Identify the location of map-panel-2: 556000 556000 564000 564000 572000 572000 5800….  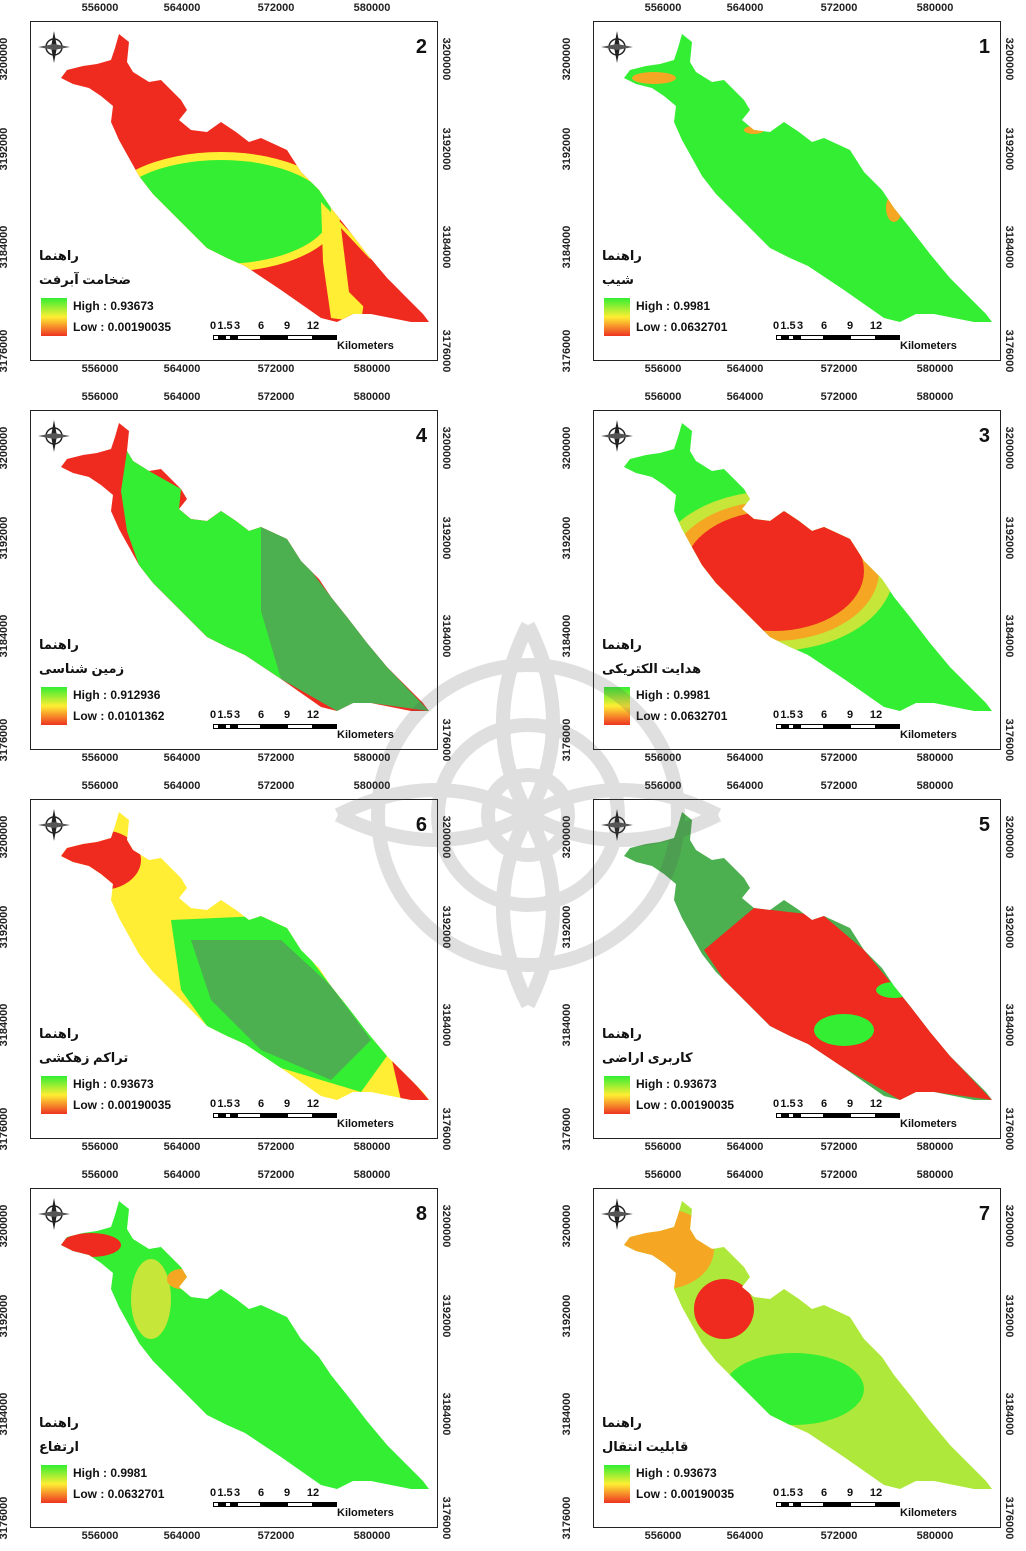
(231, 189).